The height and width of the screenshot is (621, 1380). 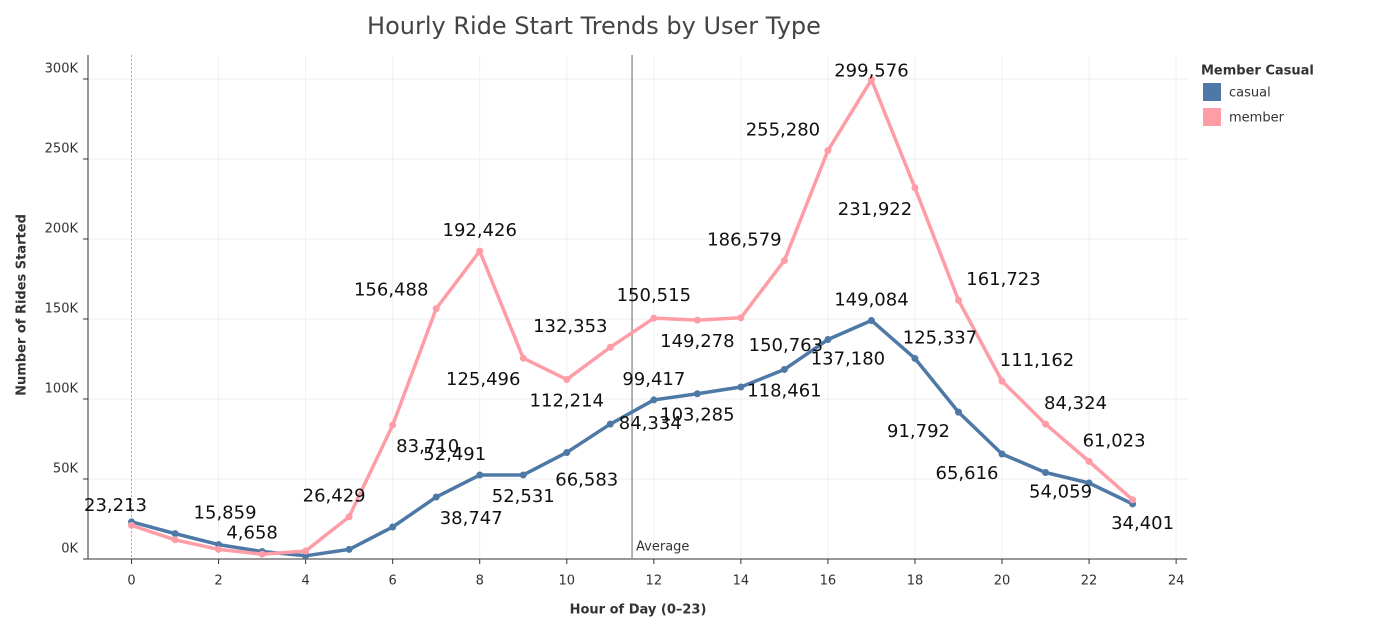 I want to click on data-label: 54,059, so click(x=1060, y=492).